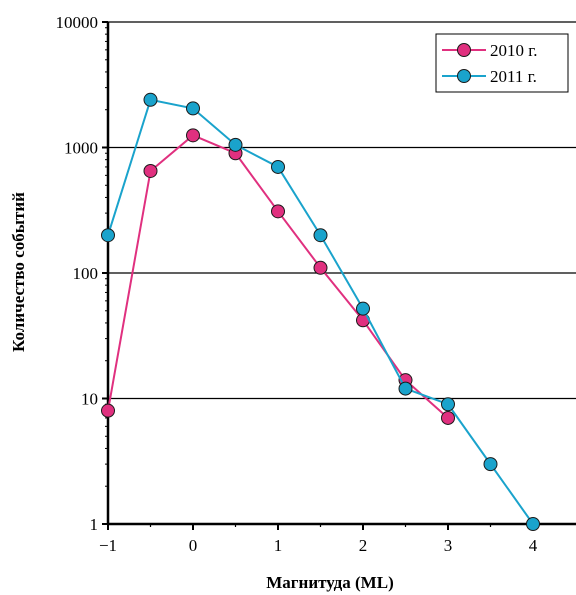 This screenshot has height=595, width=576. Describe the element at coordinates (514, 50) in the screenshot. I see `legend-label: 2010 г.` at that location.